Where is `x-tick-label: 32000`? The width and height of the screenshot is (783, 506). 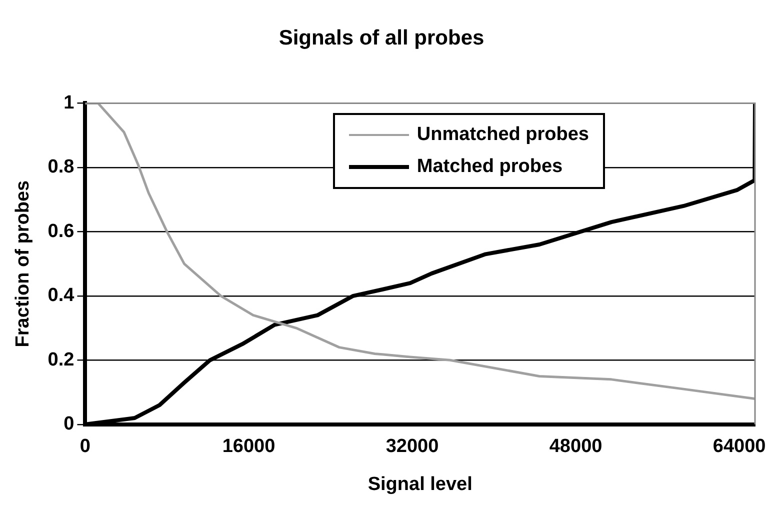 x-tick-label: 32000 is located at coordinates (412, 447).